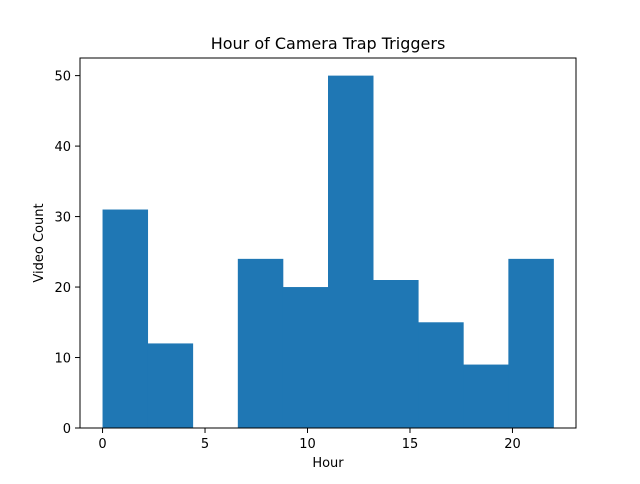 This screenshot has width=640, height=484. What do you see at coordinates (39, 242) in the screenshot?
I see `y-axis-label: Video Count` at bounding box center [39, 242].